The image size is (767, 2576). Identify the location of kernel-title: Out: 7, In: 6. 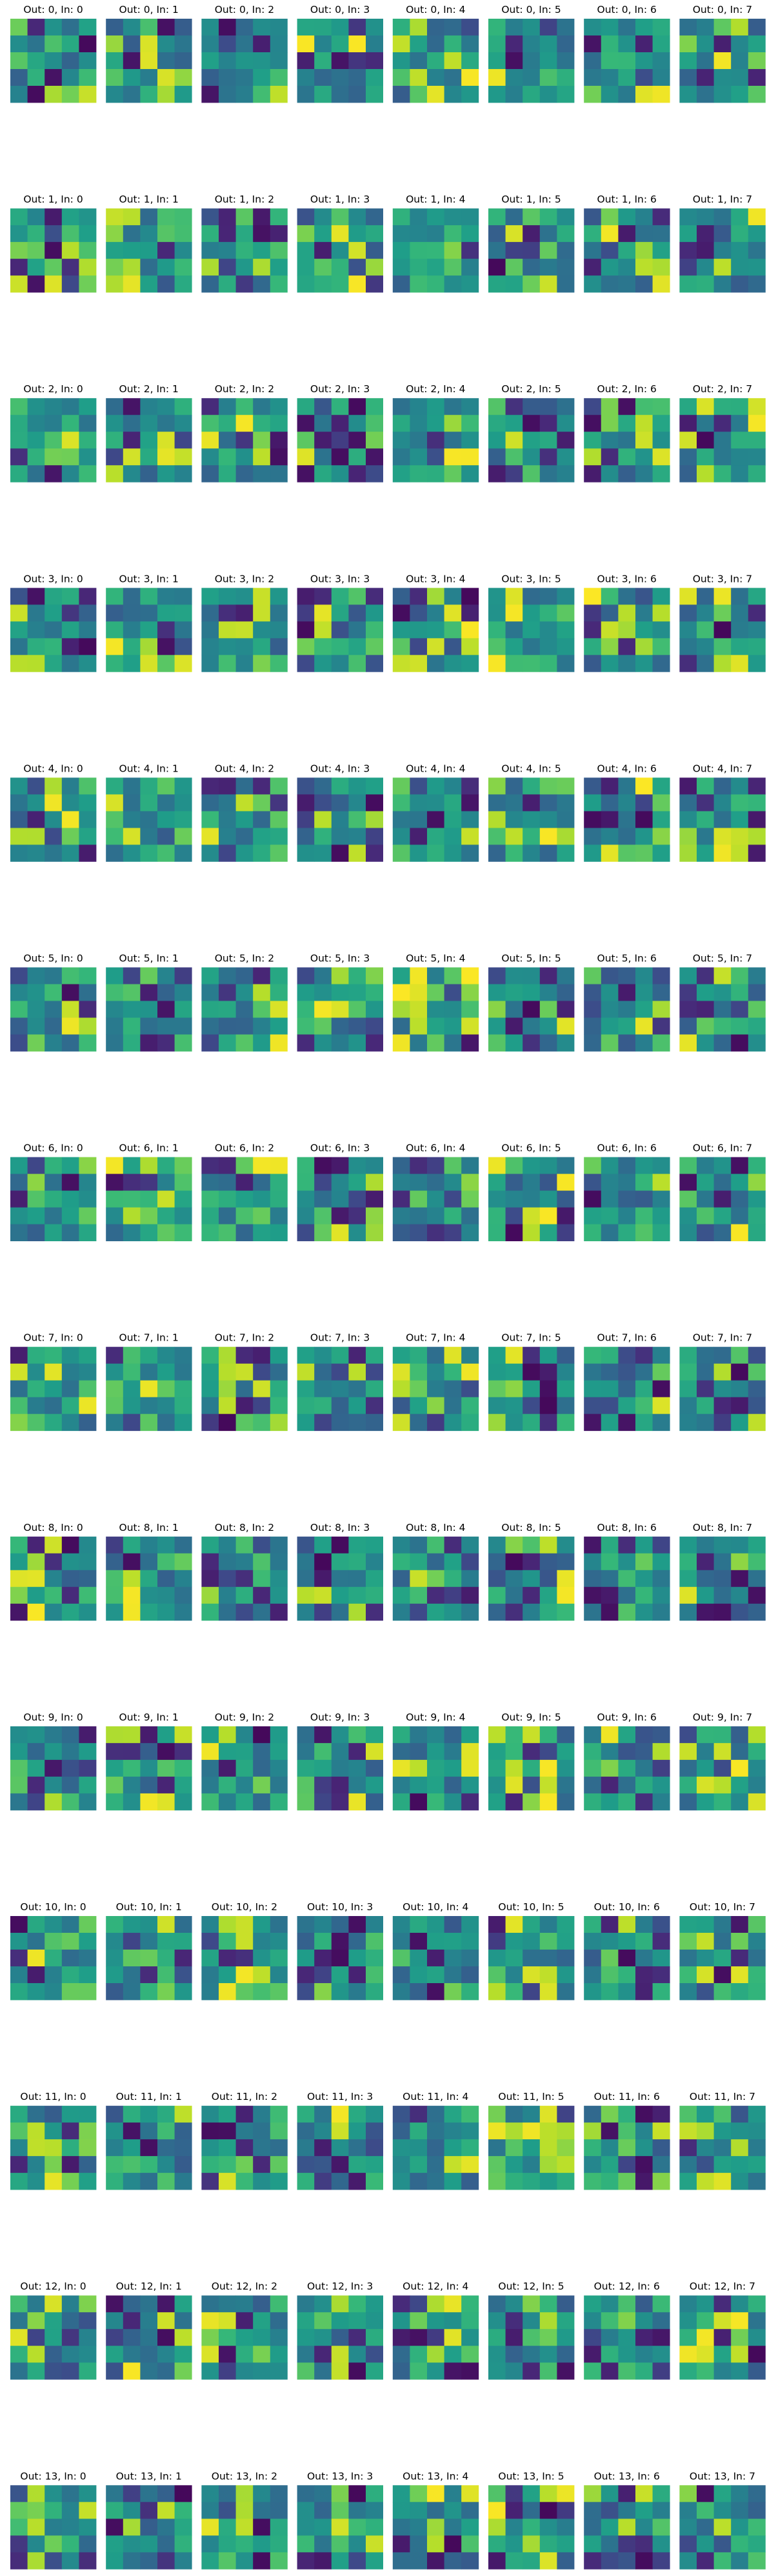
(627, 1338).